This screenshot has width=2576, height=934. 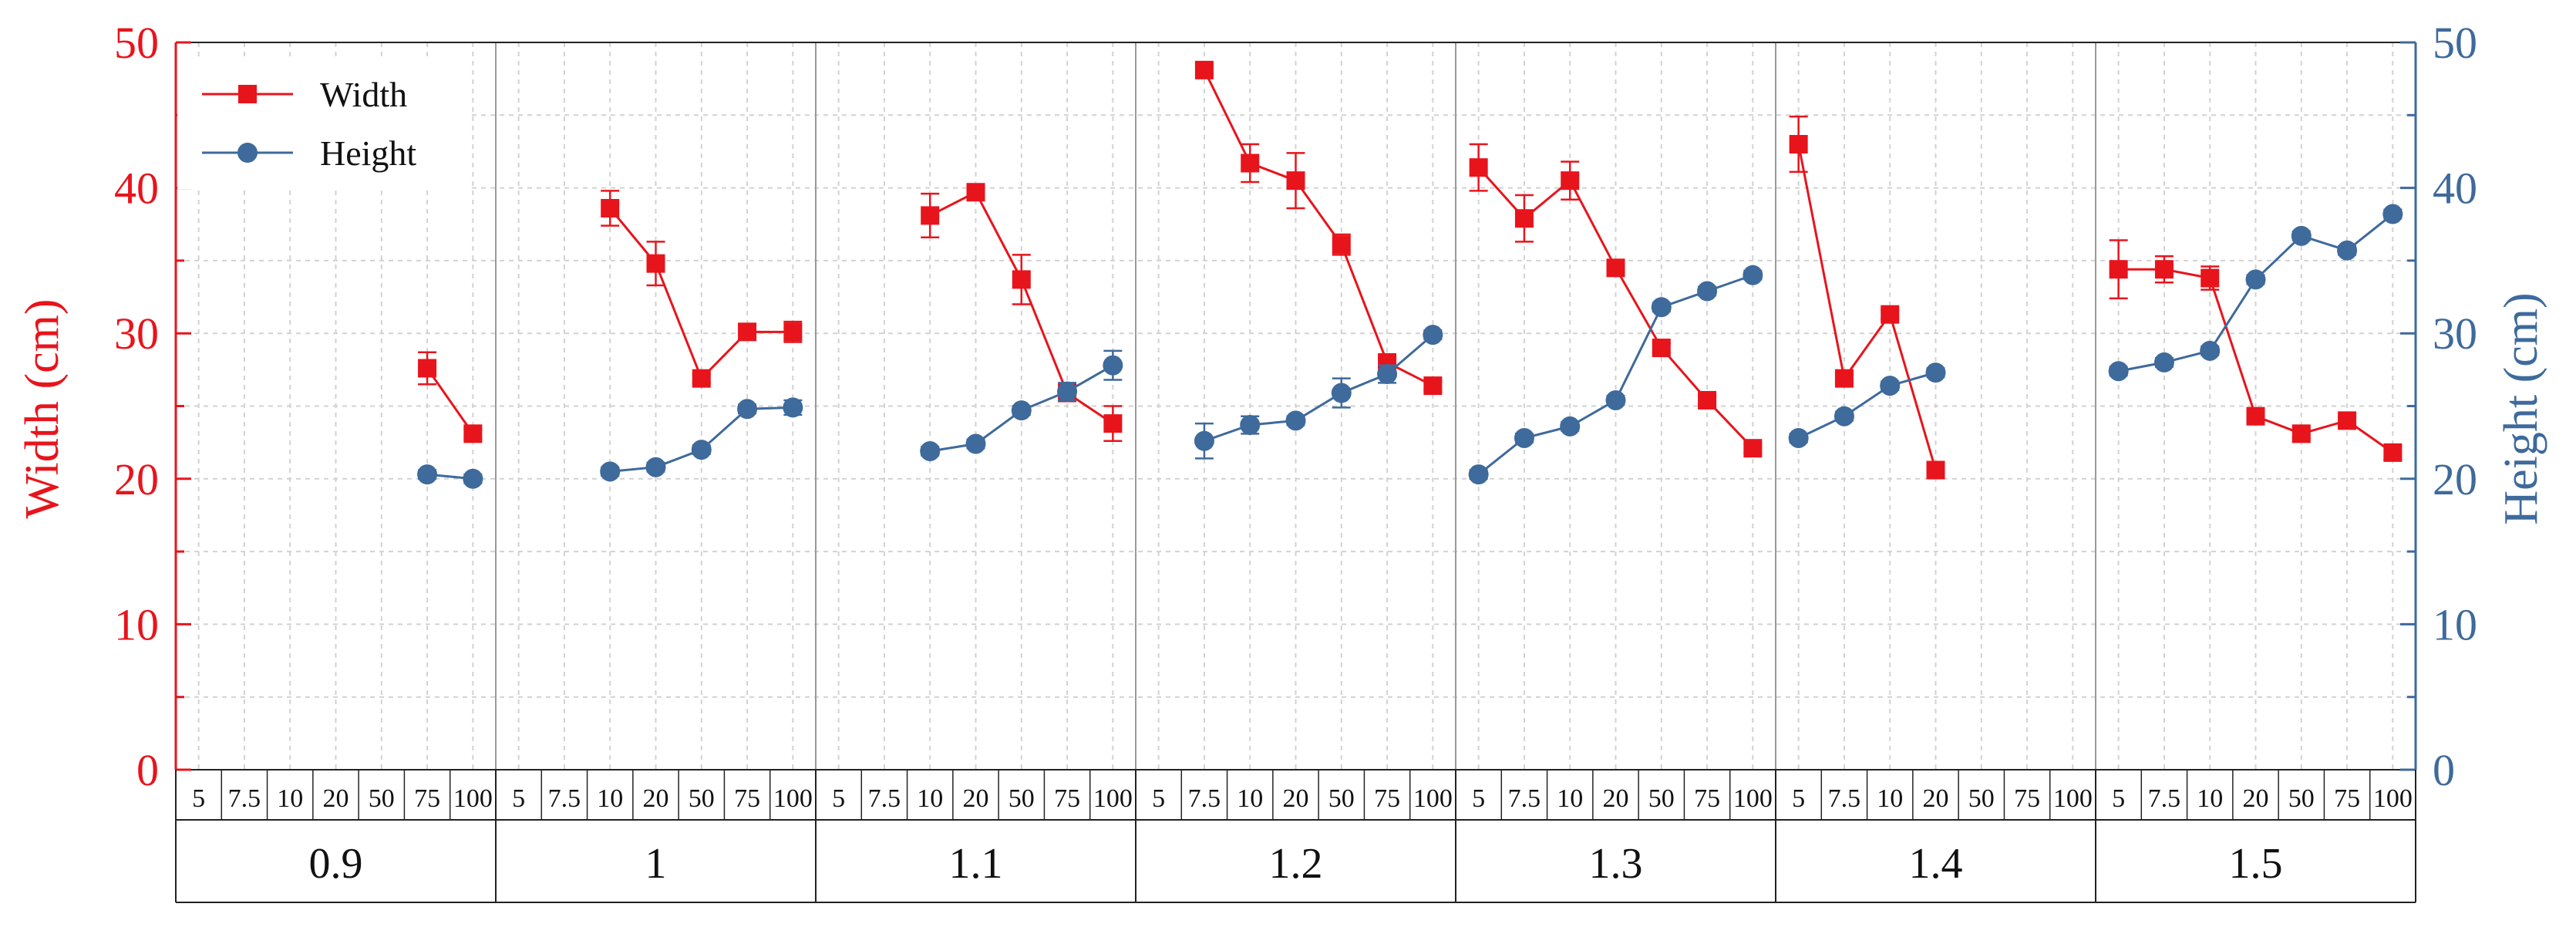 I want to click on y-tick-label-left: 50, so click(x=136, y=43).